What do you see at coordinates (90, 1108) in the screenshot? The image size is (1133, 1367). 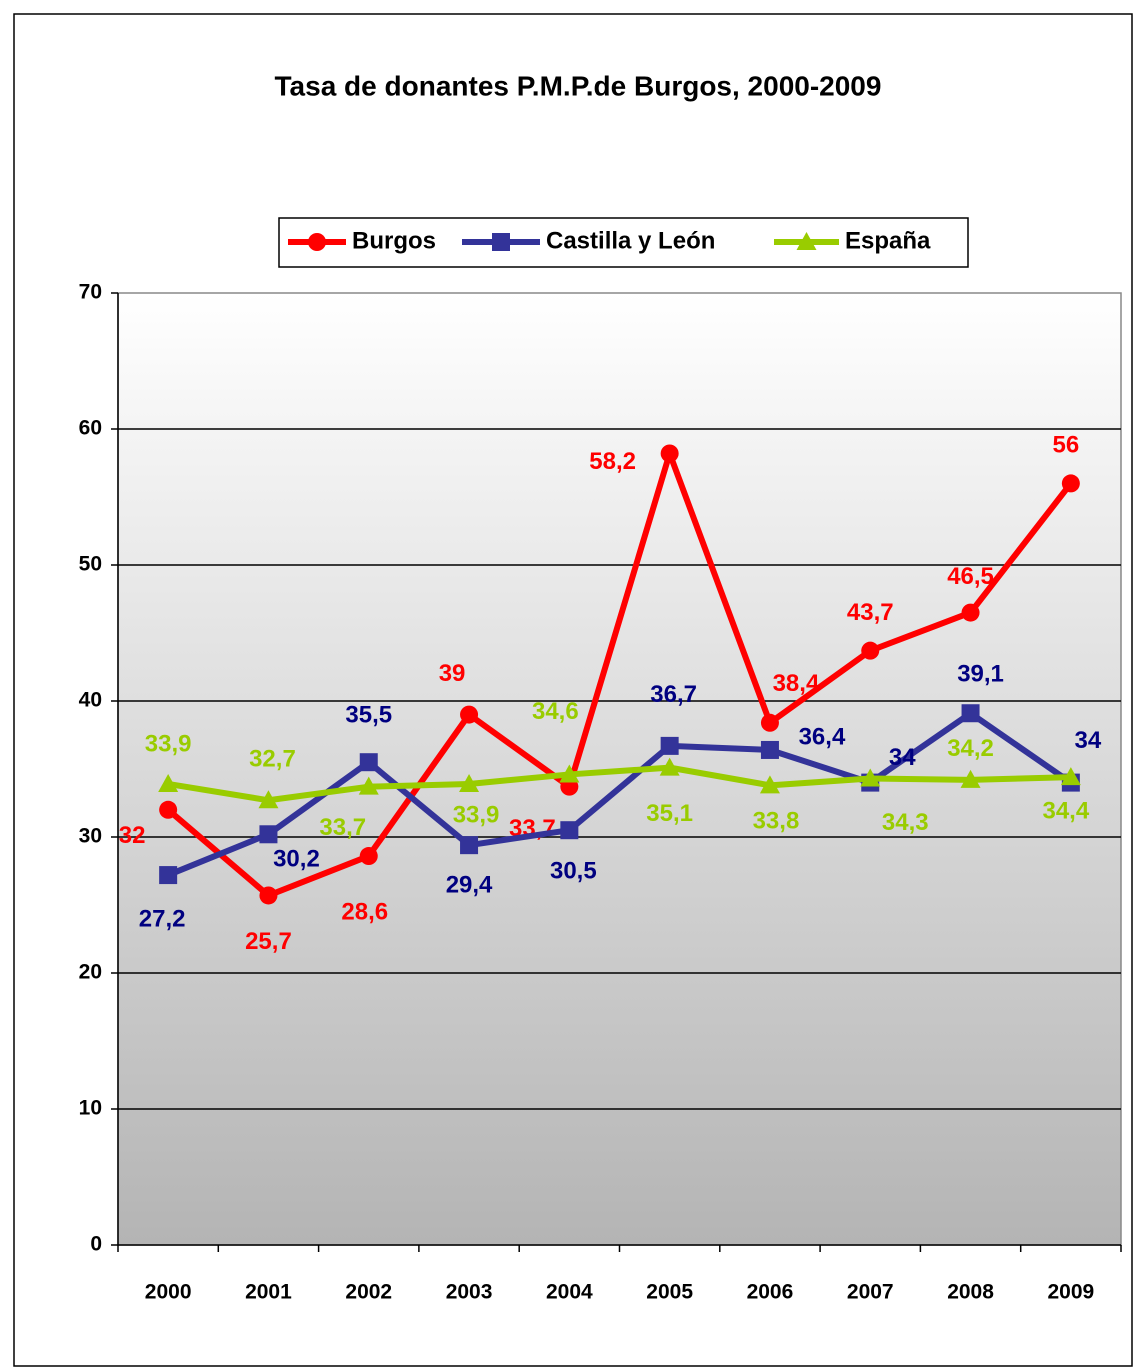 I see `y-tick-label: 10` at bounding box center [90, 1108].